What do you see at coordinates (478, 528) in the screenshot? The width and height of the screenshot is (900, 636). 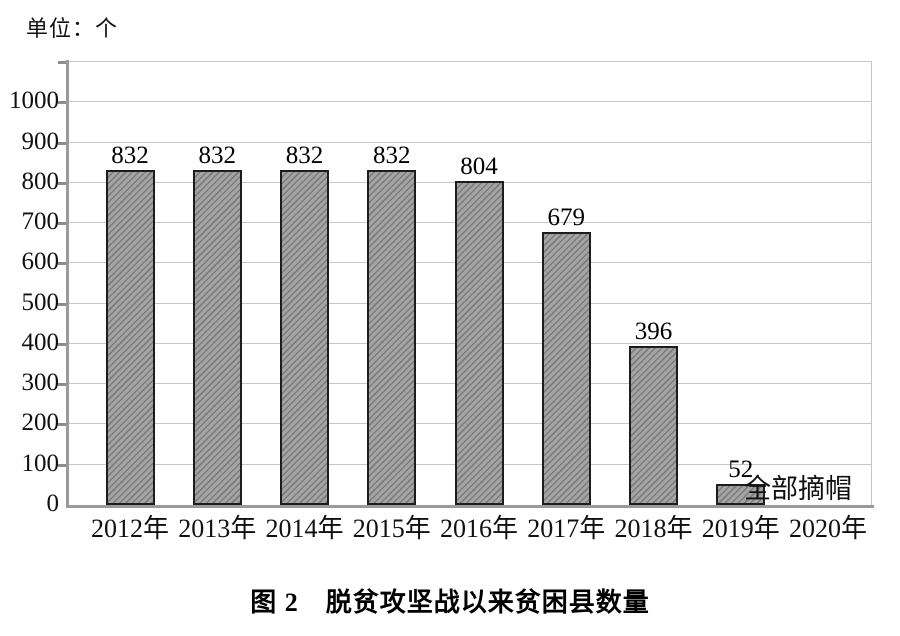 I see `x-tick-label: 2016年` at bounding box center [478, 528].